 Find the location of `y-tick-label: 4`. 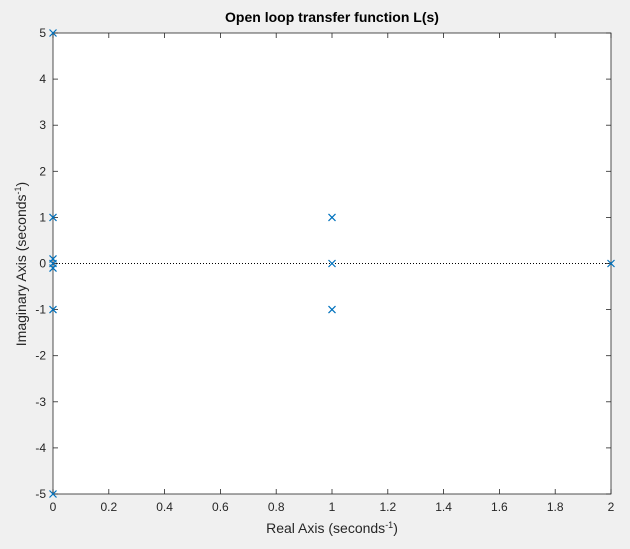

y-tick-label: 4 is located at coordinates (42, 79).